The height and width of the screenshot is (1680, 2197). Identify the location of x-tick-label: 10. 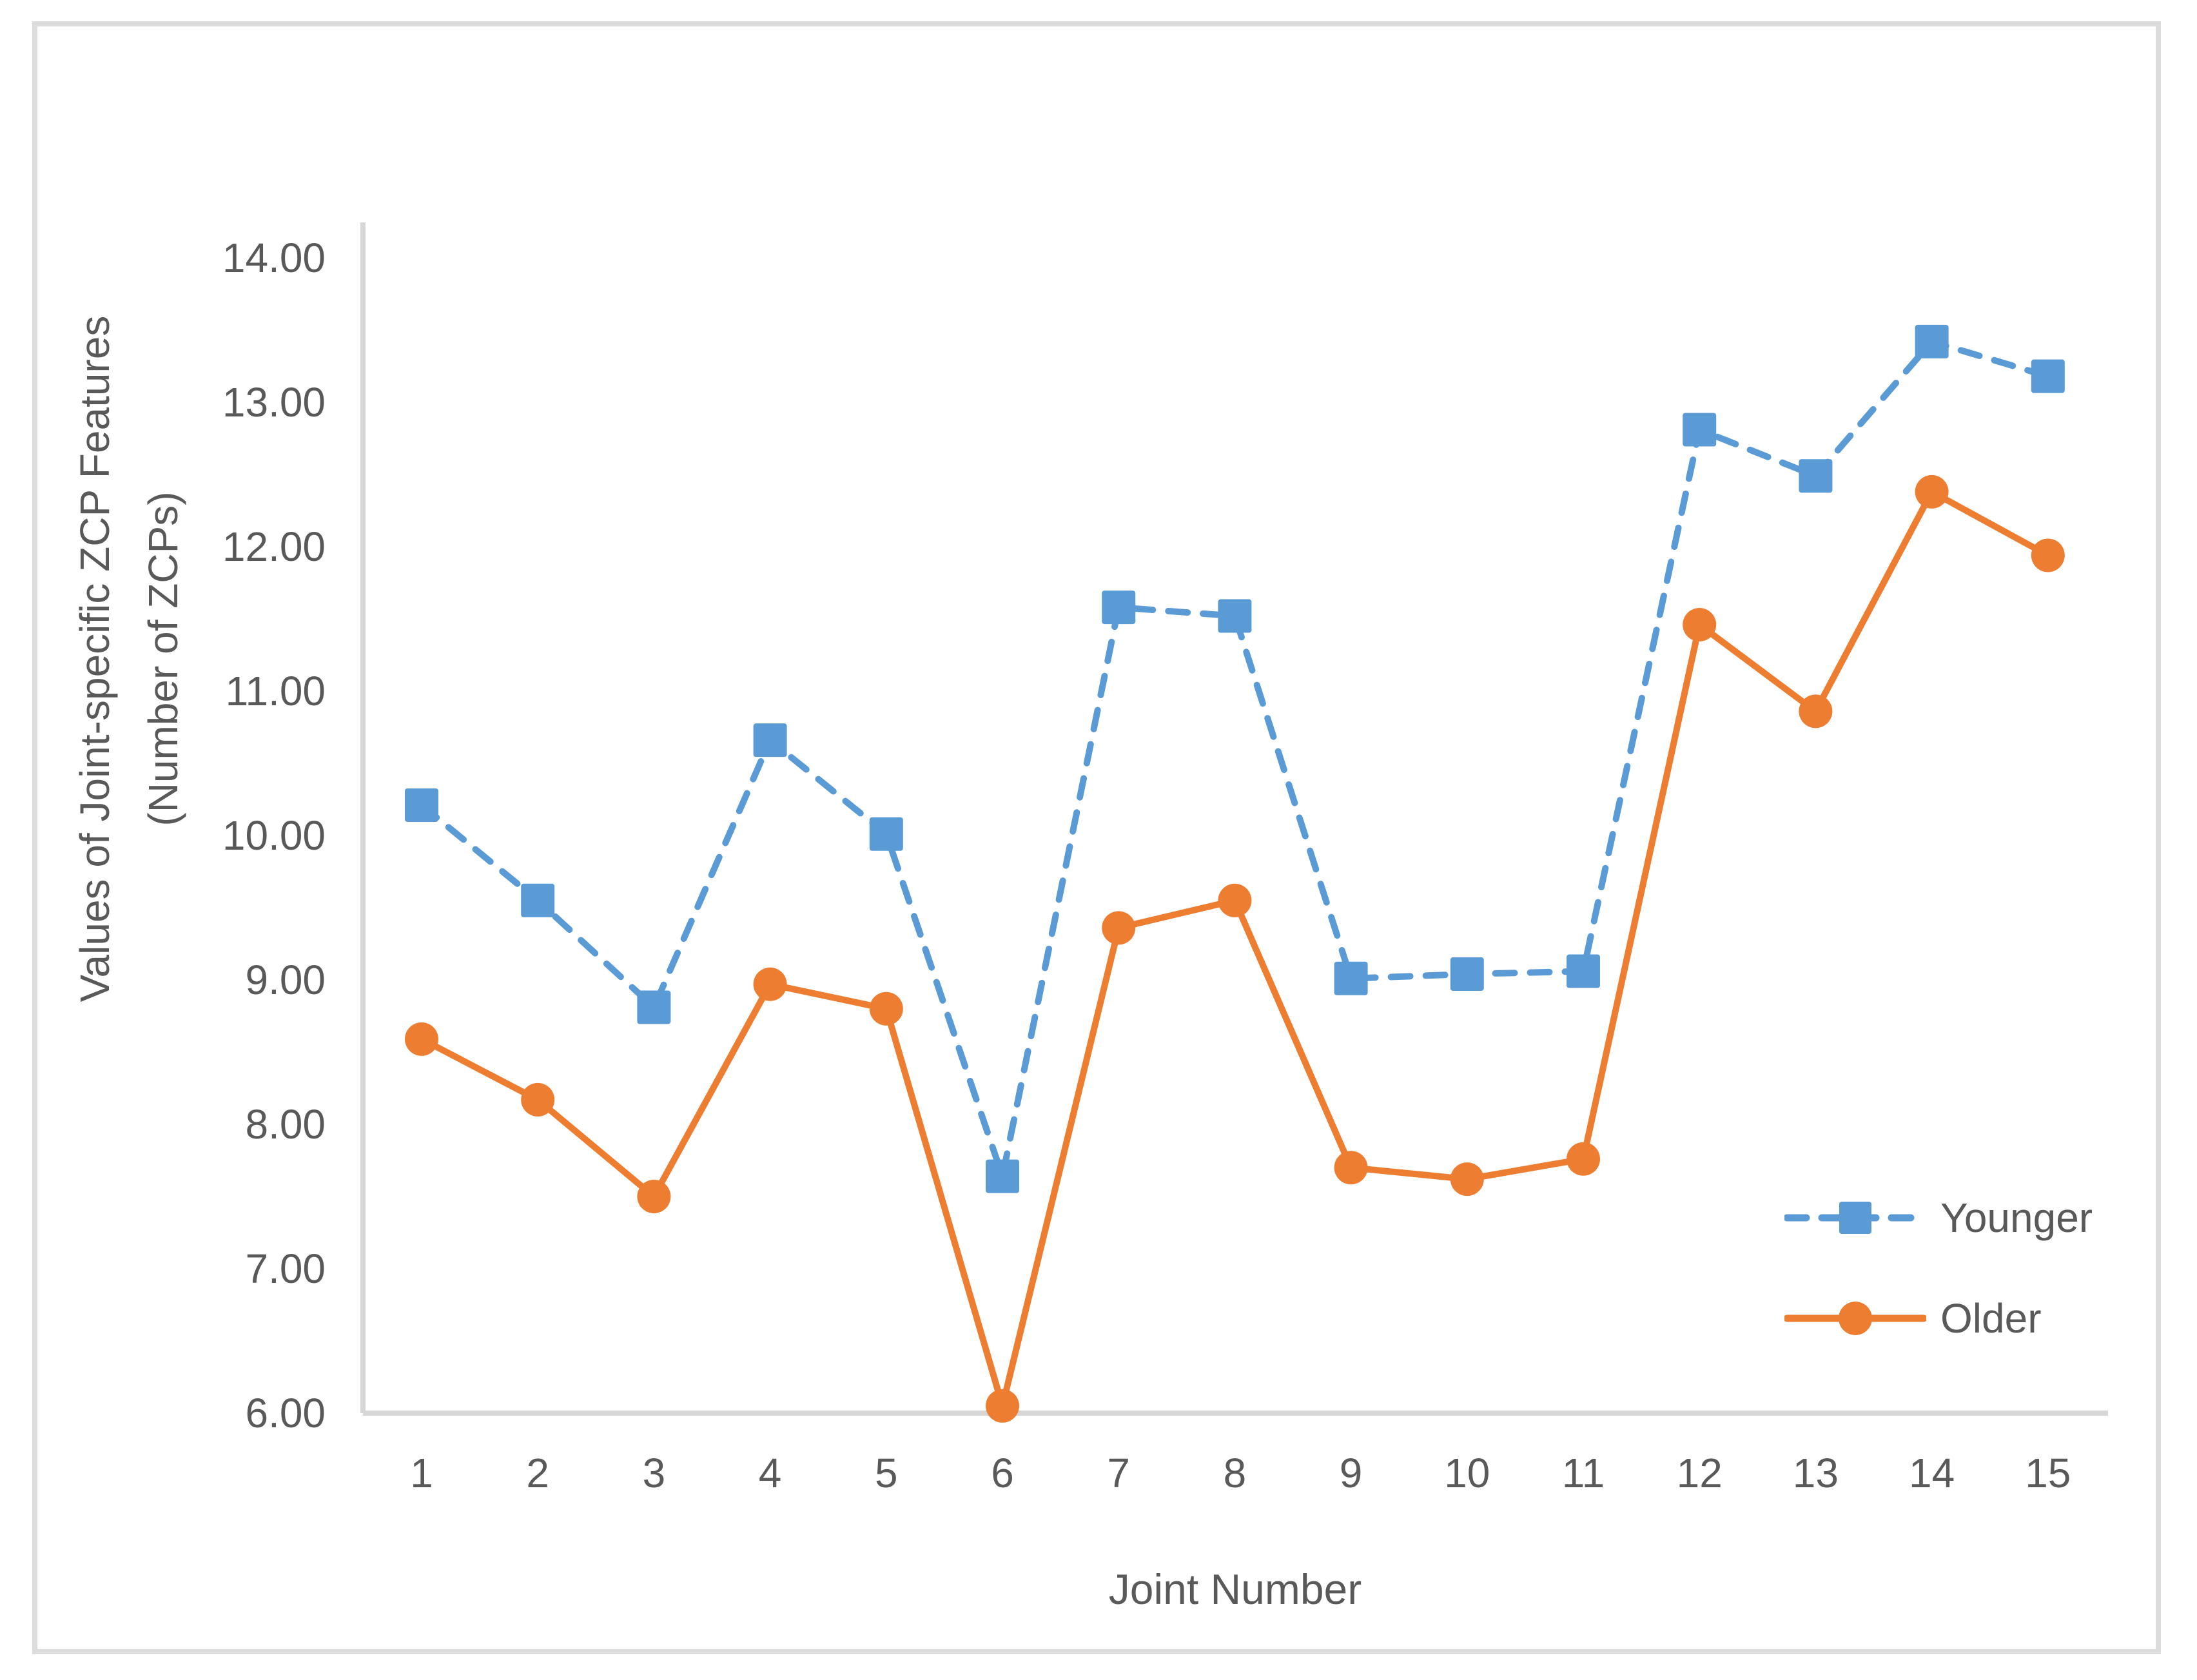
(1467, 1473).